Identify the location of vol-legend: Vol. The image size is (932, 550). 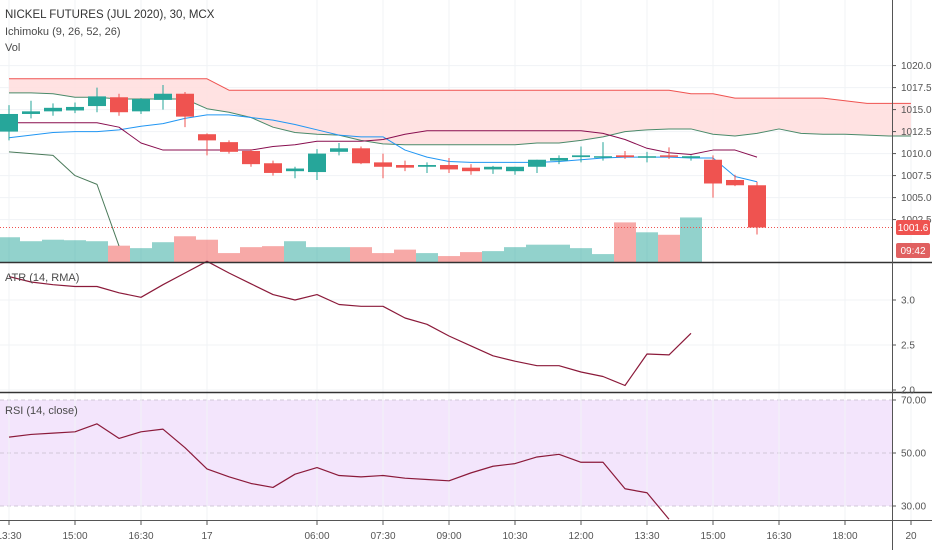
(12, 48).